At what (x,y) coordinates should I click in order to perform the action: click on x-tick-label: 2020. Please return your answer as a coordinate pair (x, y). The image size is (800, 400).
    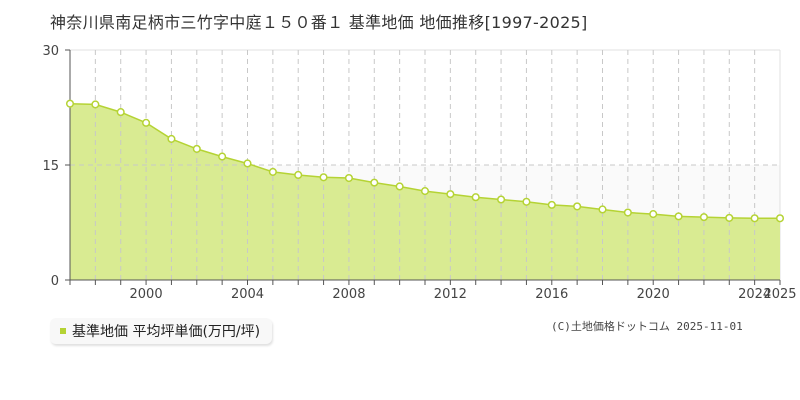
    Looking at the image, I should click on (653, 293).